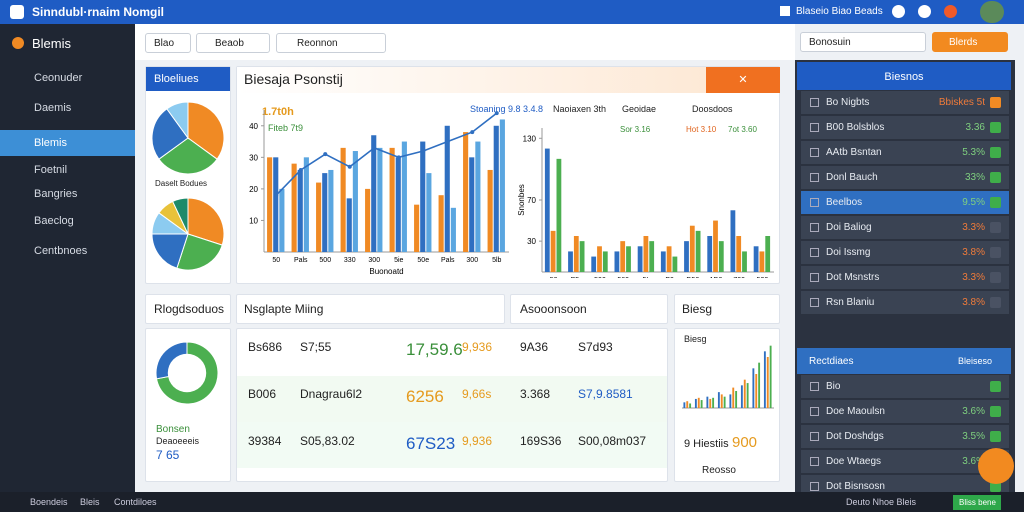 Image resolution: width=1024 pixels, height=512 pixels. Describe the element at coordinates (977, 502) in the screenshot. I see `status-button: Bliss bene` at that location.